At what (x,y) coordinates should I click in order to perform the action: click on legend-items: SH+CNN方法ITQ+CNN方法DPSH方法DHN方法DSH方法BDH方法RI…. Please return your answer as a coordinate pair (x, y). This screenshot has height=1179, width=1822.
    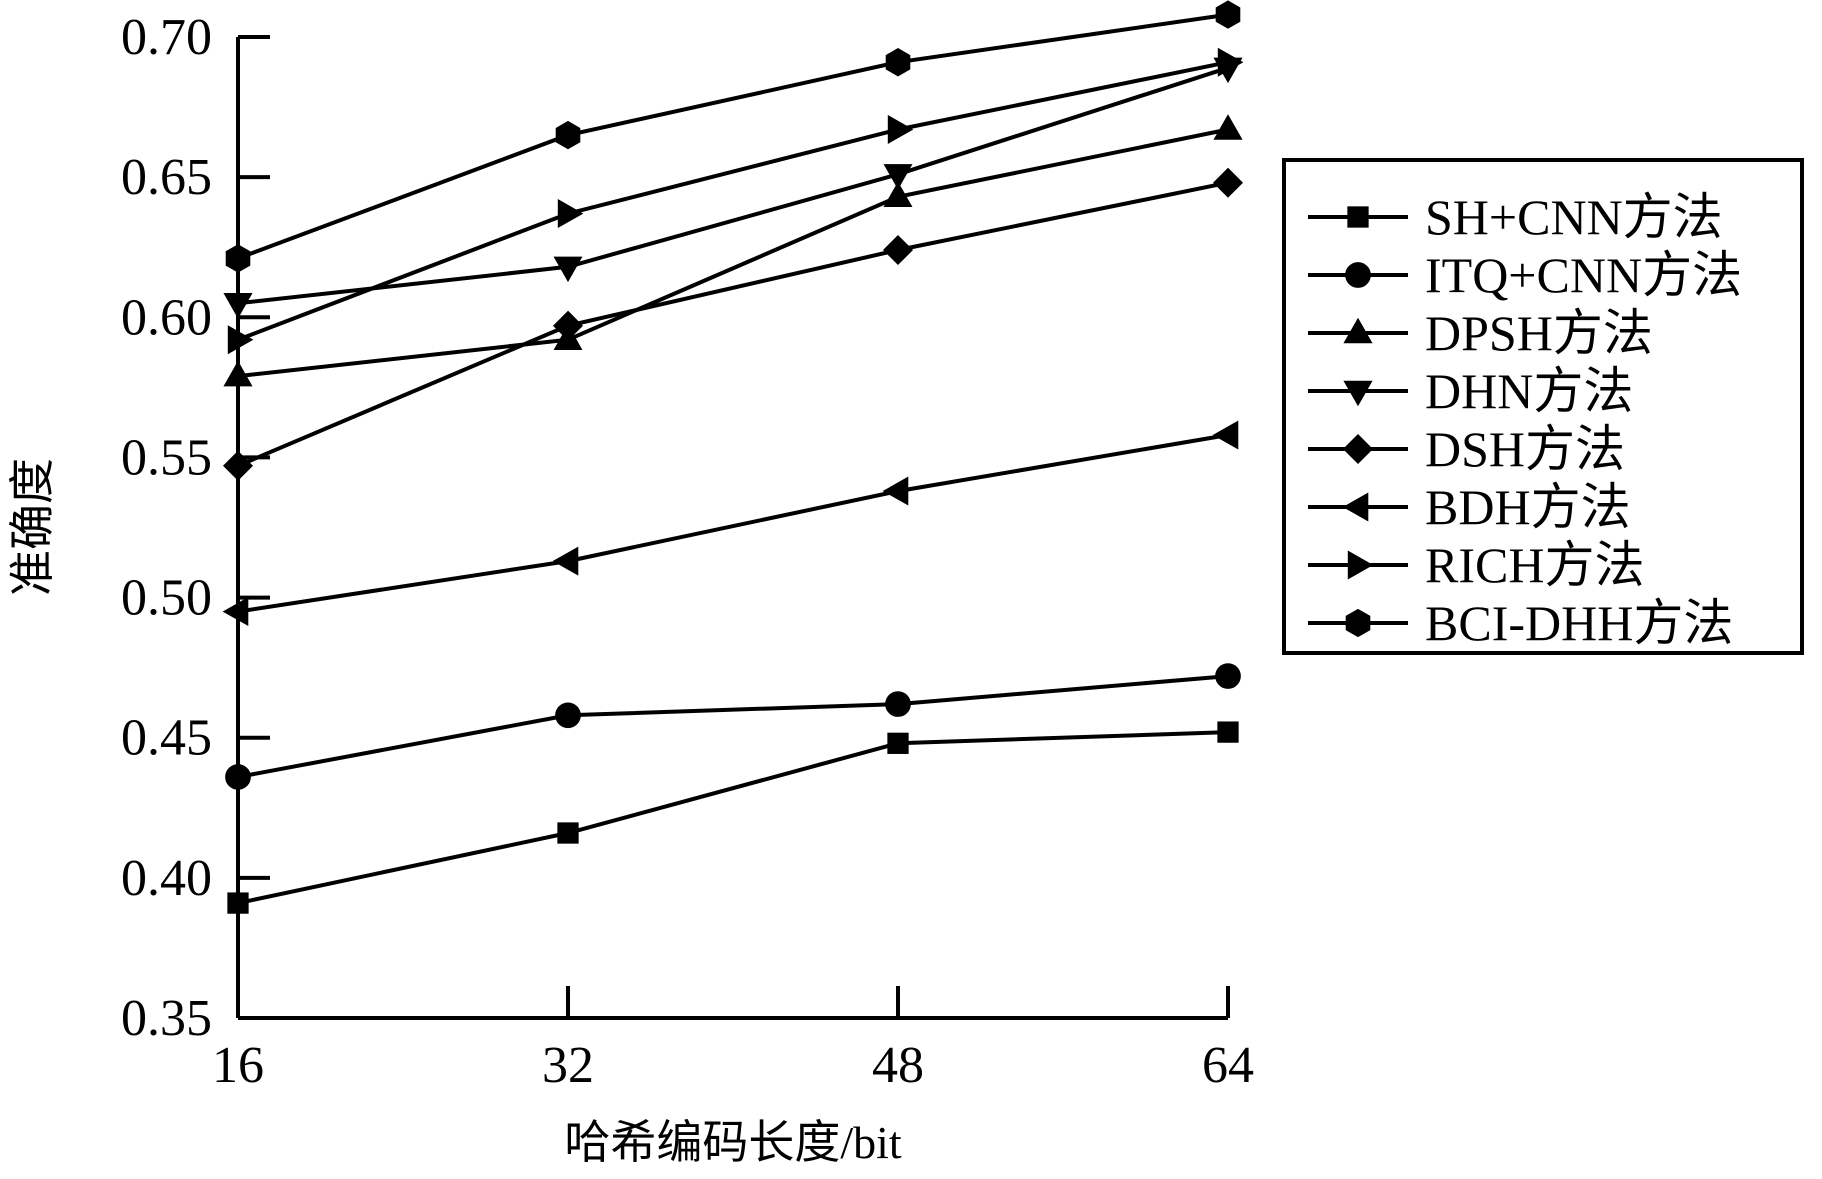
    Looking at the image, I should click on (1525, 420).